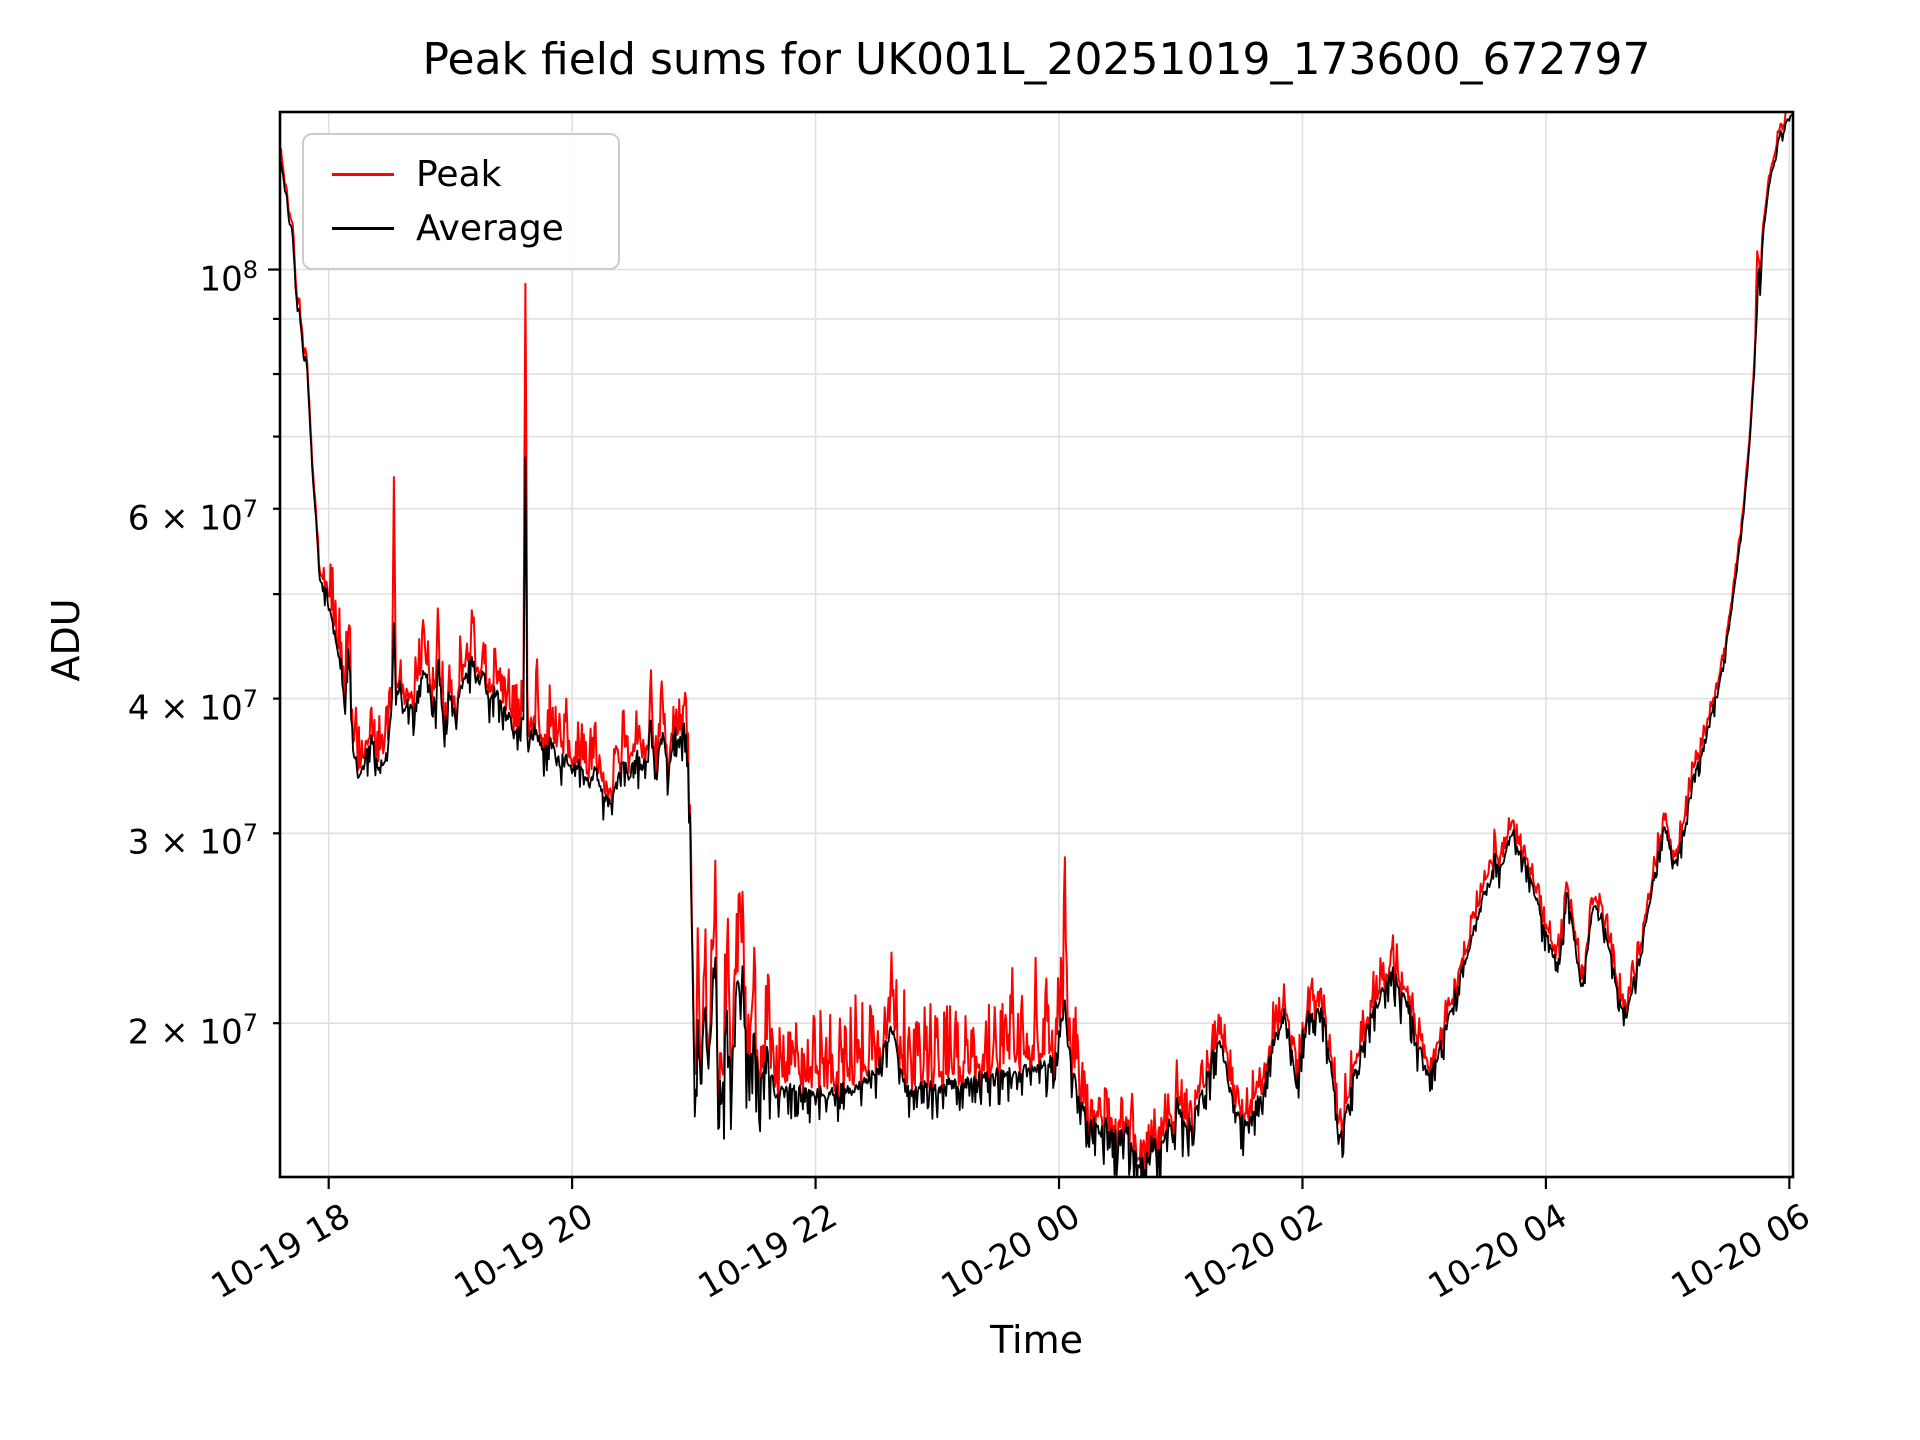 This screenshot has width=1920, height=1440. Describe the element at coordinates (490, 228) in the screenshot. I see `legend-label-average: Average` at that location.